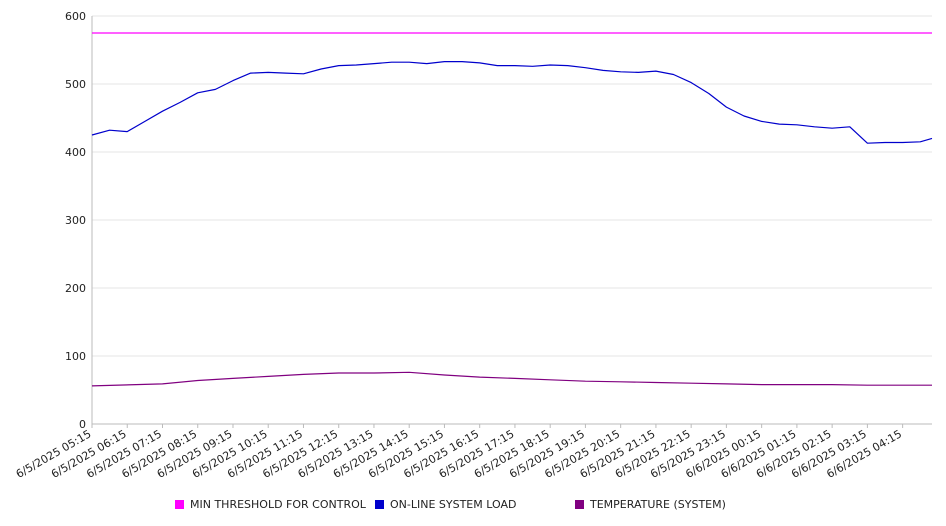 Image resolution: width=946 pixels, height=526 pixels. I want to click on y-axis: 0 100 200 300 400 500 600, so click(79, 220).